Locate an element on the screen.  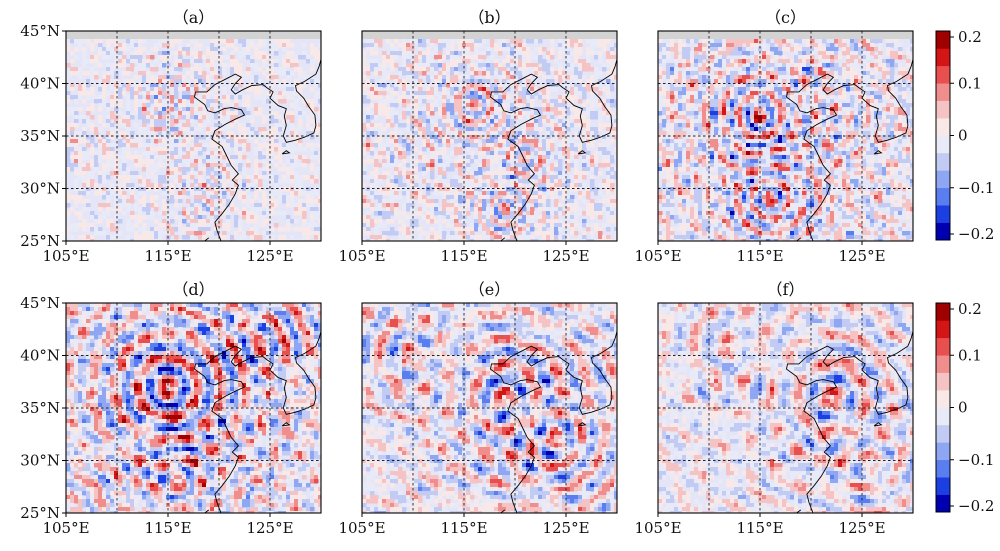
panel-a: （a） 105°E 115°E 125°E 25°N 30°N 35°N 40°N 45°N is located at coordinates (171, 136).